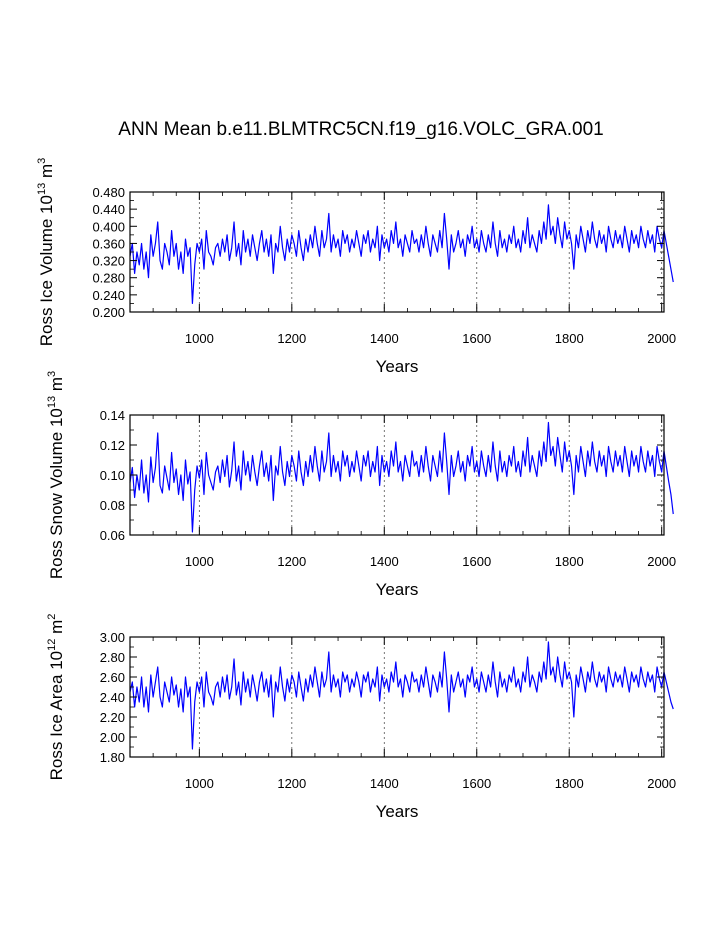 The image size is (723, 935). I want to click on y-tick-label: 0.14, so click(112, 415).